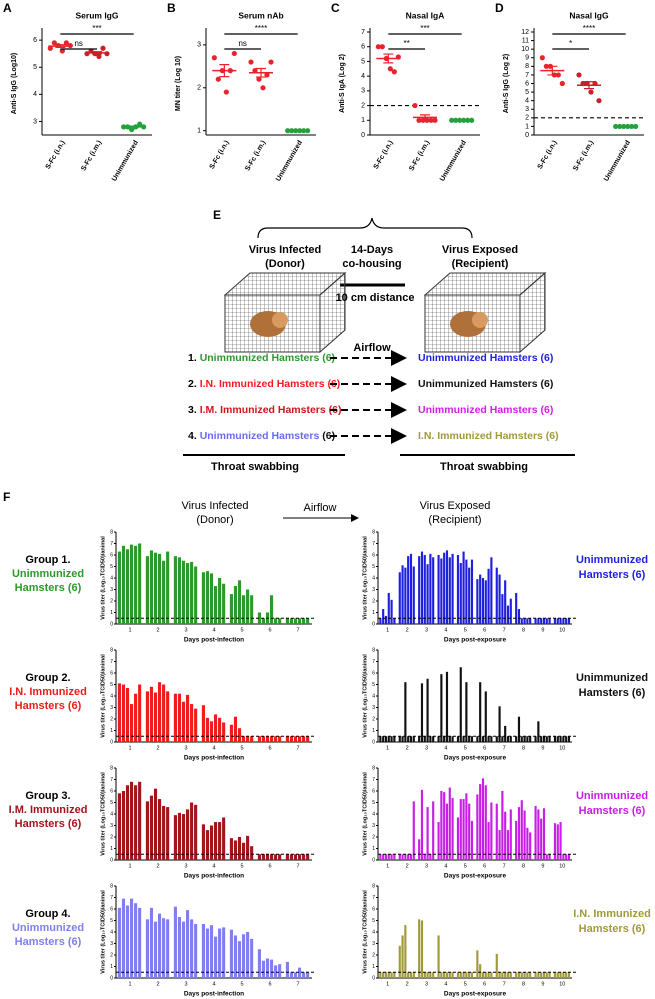  I want to click on y-axis-label: Virus titer (Log₁₀TCID50)/animal, so click(365, 932).